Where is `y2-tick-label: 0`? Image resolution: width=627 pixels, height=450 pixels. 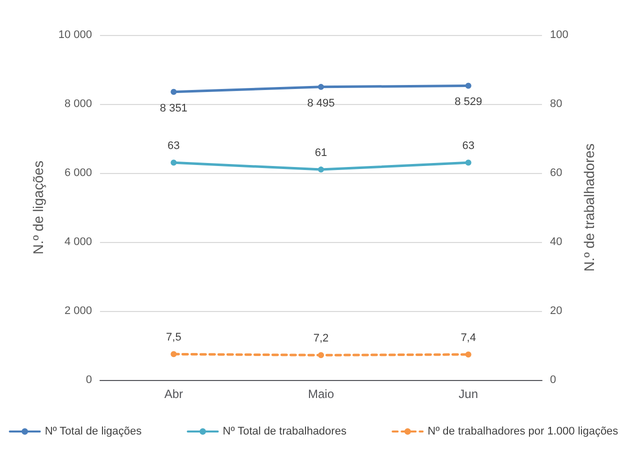
y2-tick-label: 0 is located at coordinates (553, 380).